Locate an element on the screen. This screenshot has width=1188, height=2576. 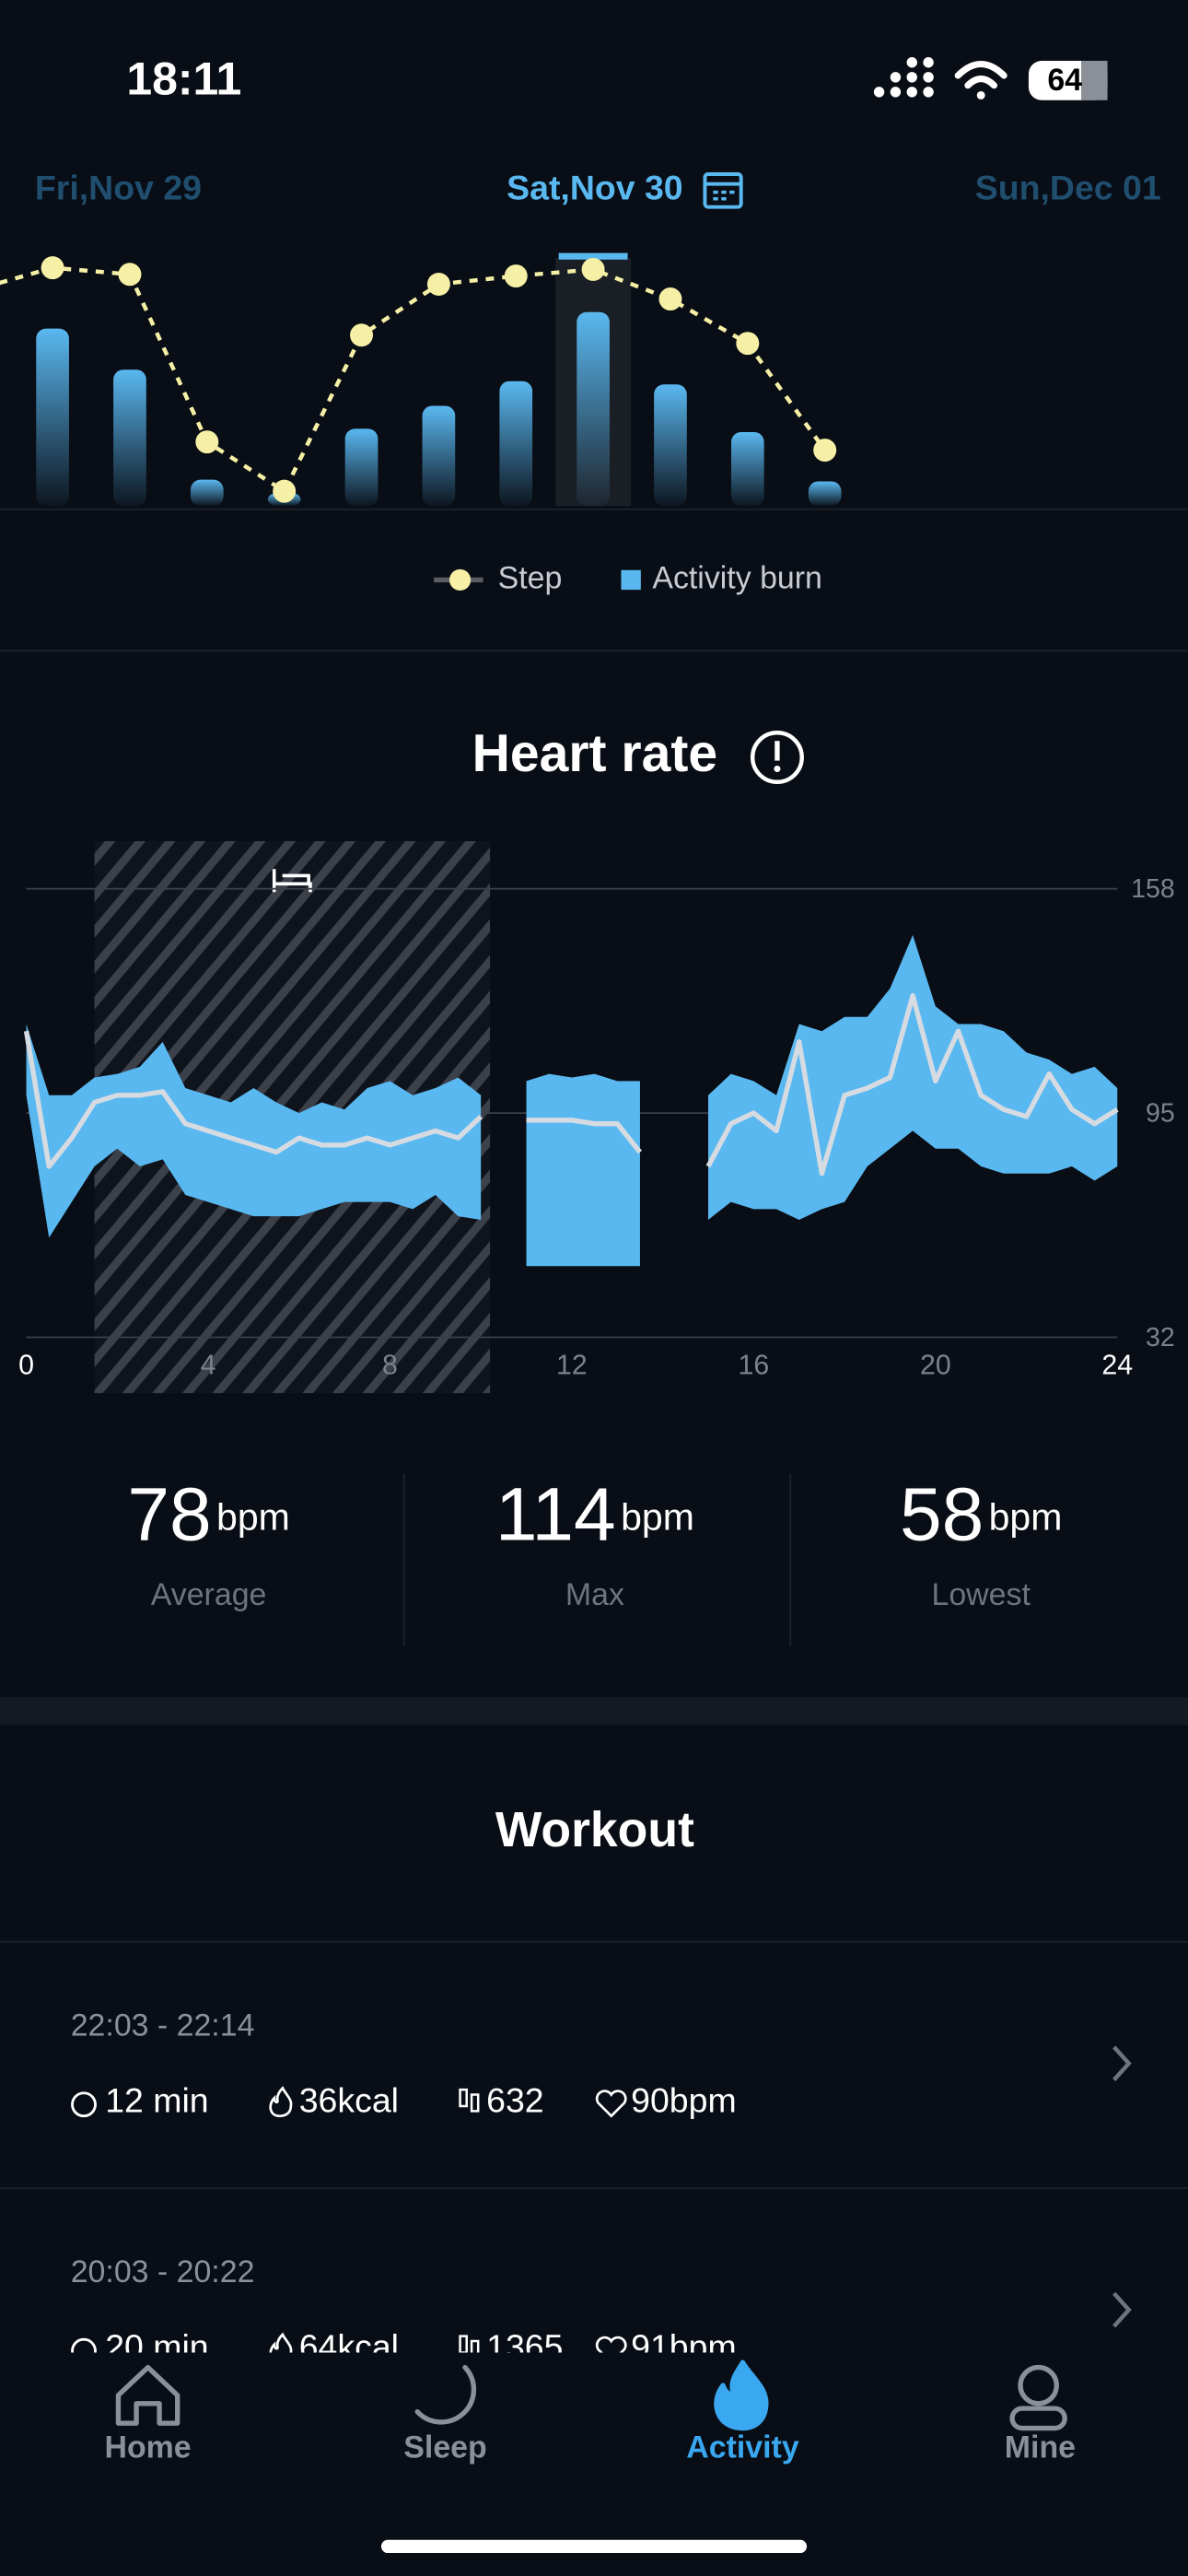
calendar-icon is located at coordinates (723, 190).